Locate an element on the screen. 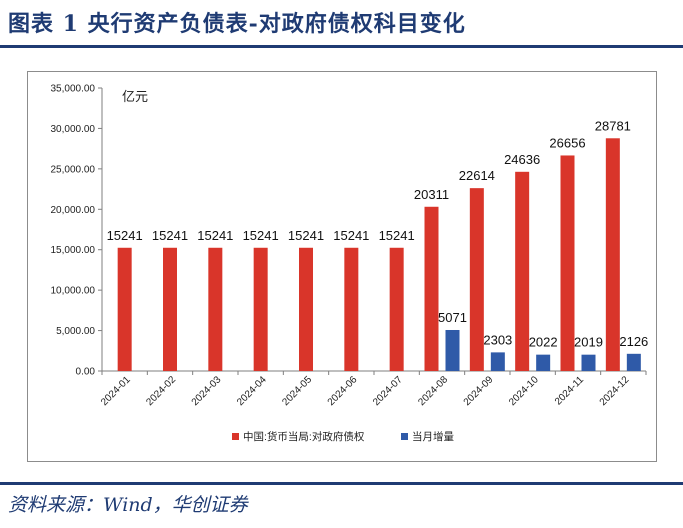 This screenshot has height=528, width=683. legend-label-series-2: 当月增量 is located at coordinates (433, 436).